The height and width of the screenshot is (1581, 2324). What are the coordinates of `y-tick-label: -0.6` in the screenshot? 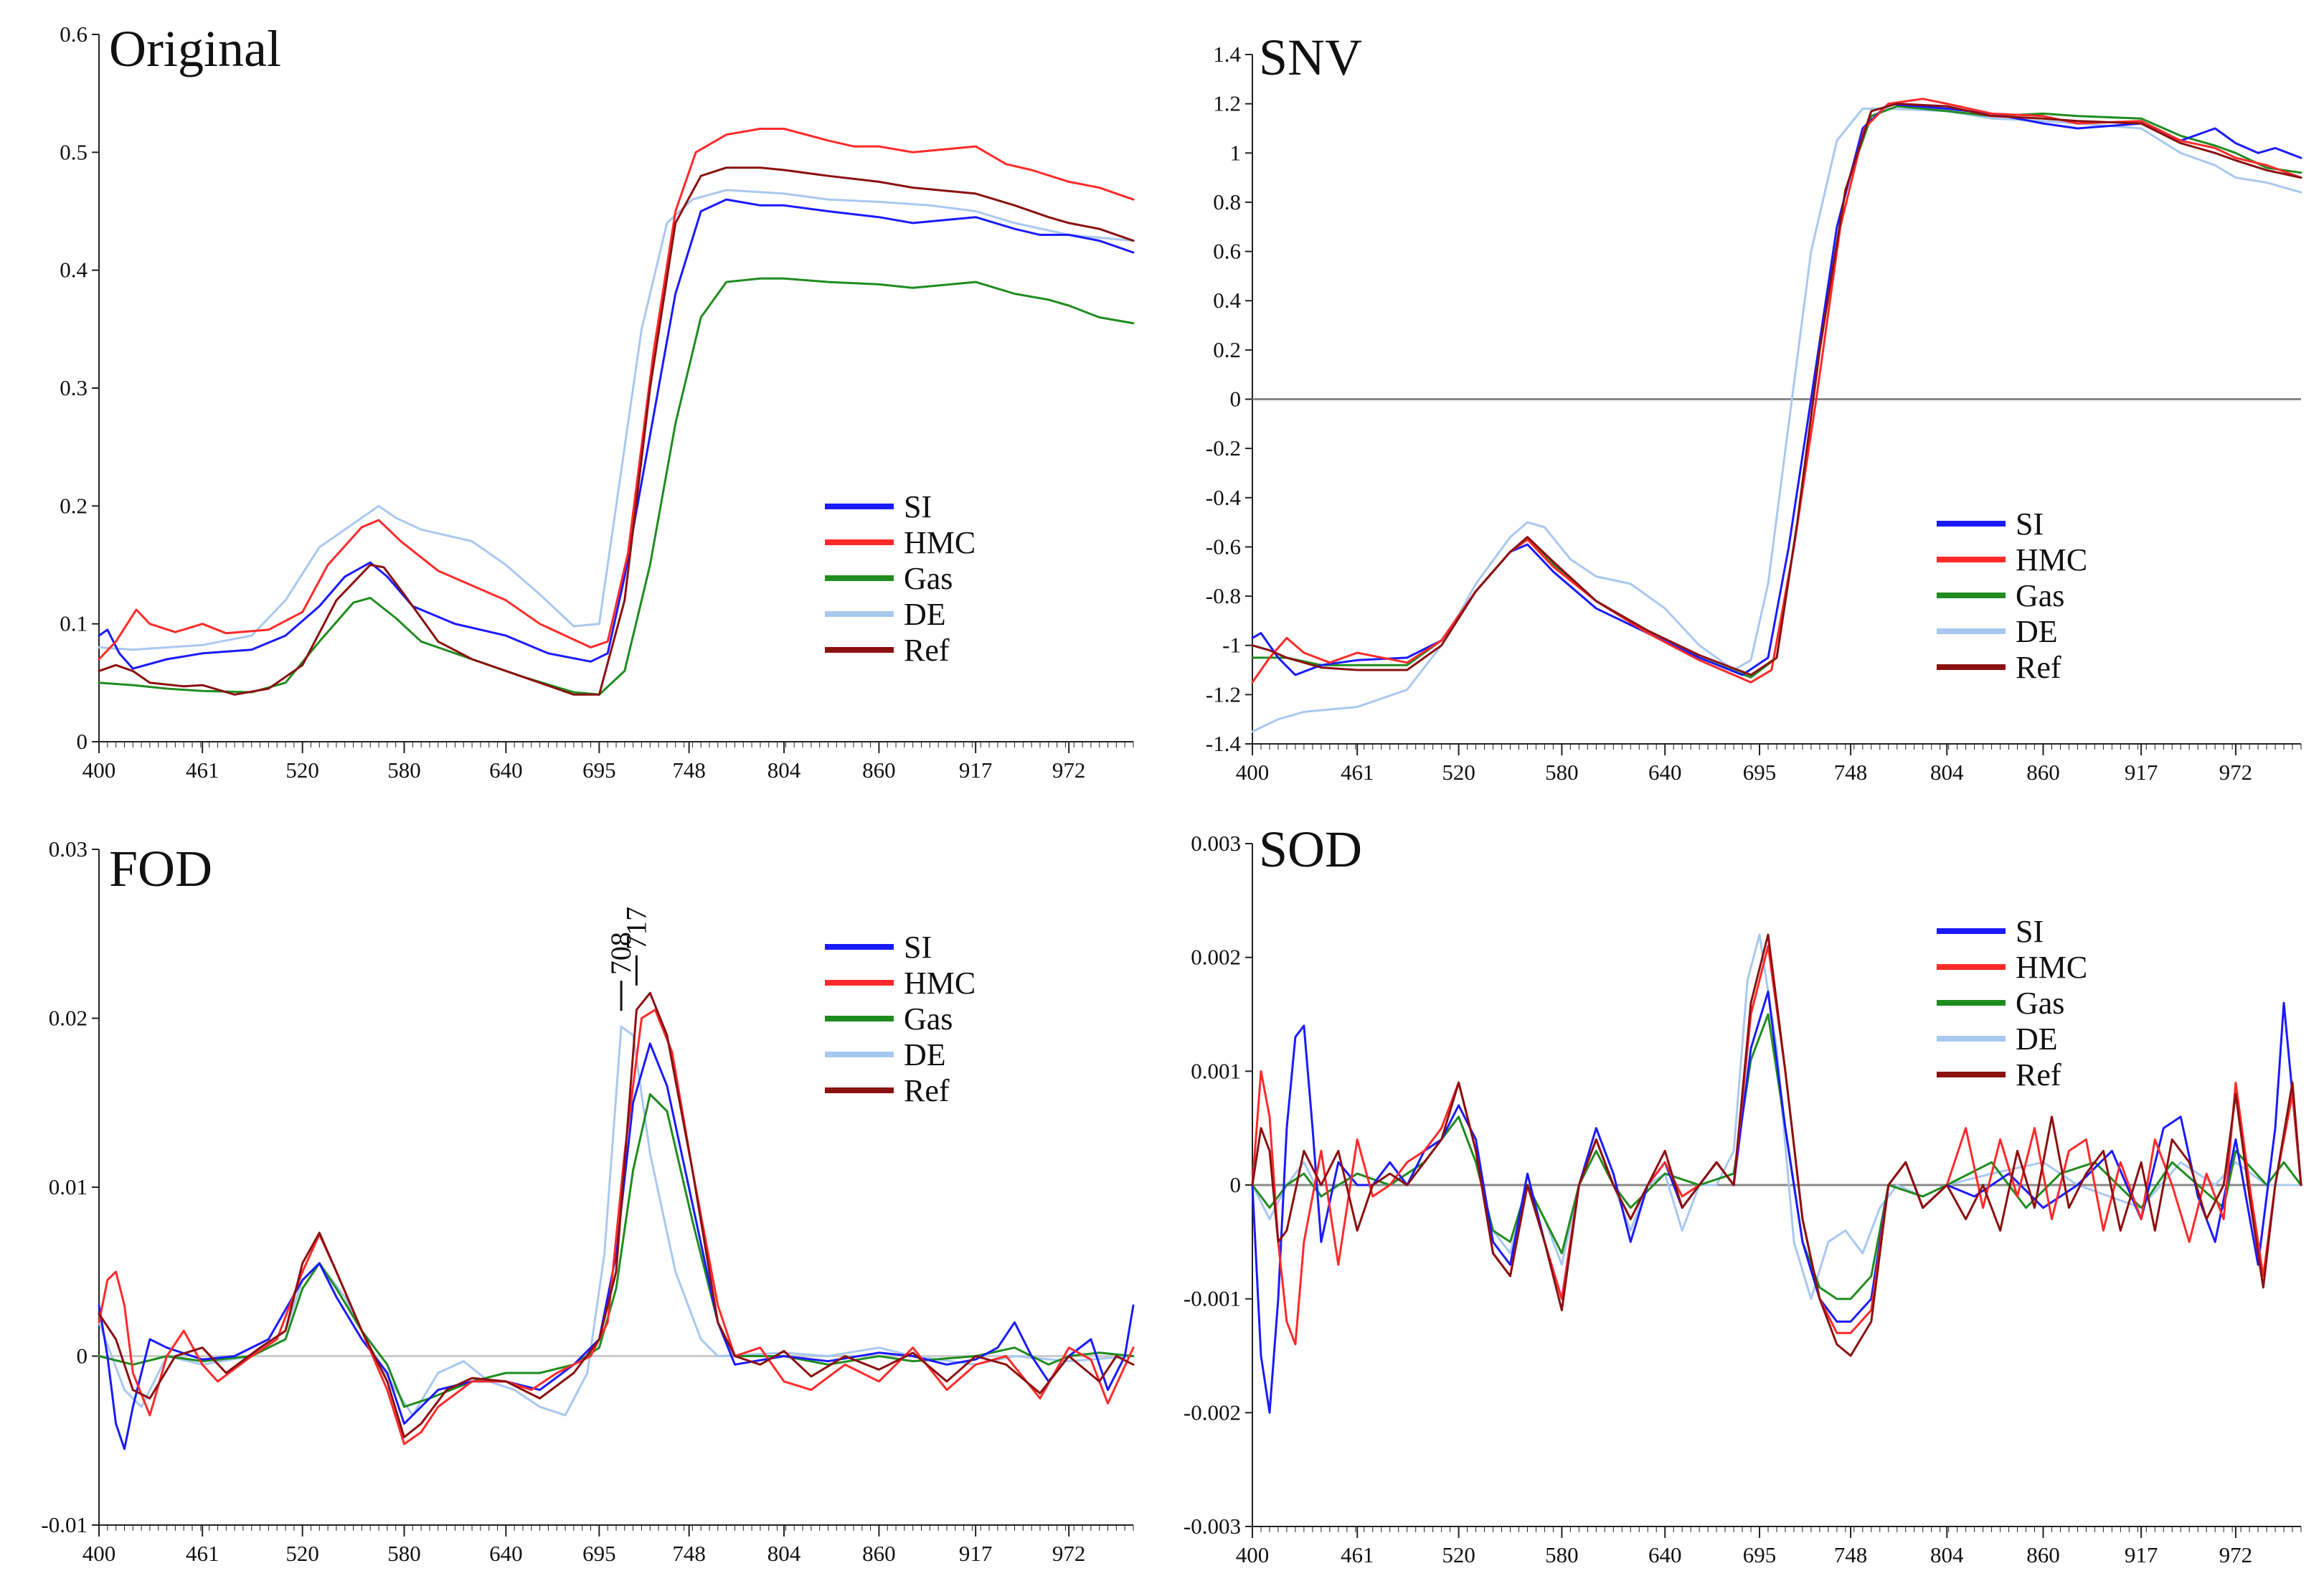 It's located at (1223, 546).